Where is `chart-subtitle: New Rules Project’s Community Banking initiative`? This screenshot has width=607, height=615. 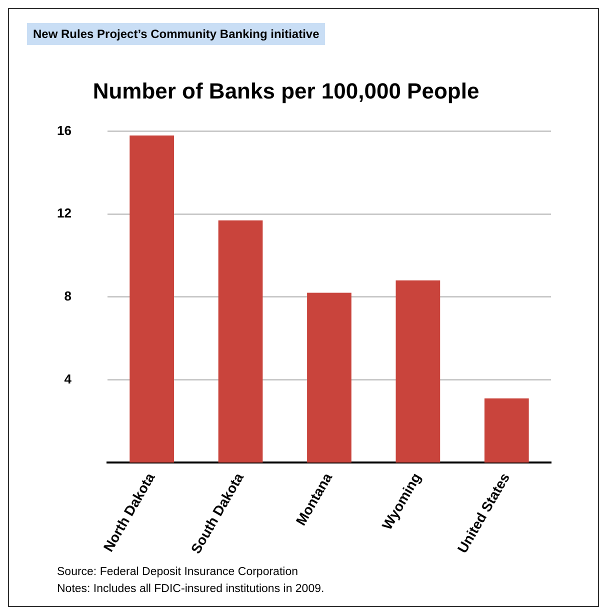
chart-subtitle: New Rules Project’s Community Banking initiative is located at coordinates (176, 34).